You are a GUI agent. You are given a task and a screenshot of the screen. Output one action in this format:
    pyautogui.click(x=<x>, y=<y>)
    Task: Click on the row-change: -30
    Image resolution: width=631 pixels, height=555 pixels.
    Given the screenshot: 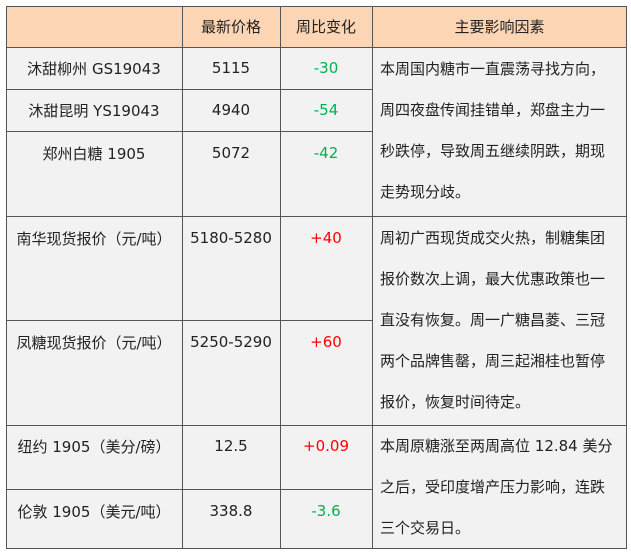 What is the action you would take?
    pyautogui.click(x=326, y=68)
    